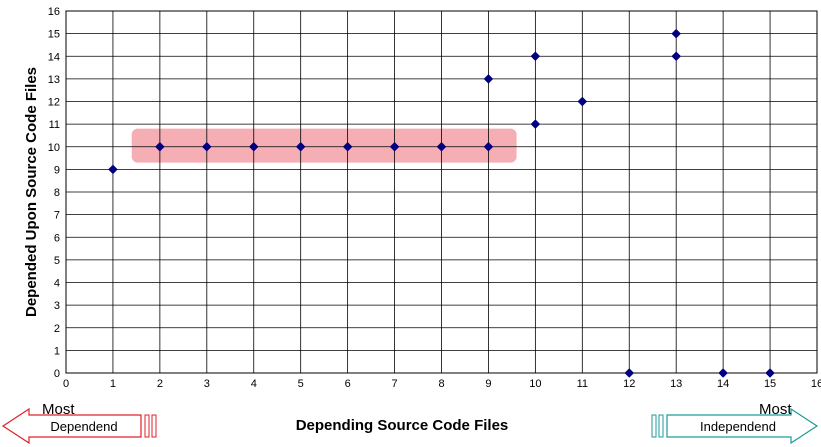  What do you see at coordinates (816, 384) in the screenshot?
I see `x-tick-label: 16` at bounding box center [816, 384].